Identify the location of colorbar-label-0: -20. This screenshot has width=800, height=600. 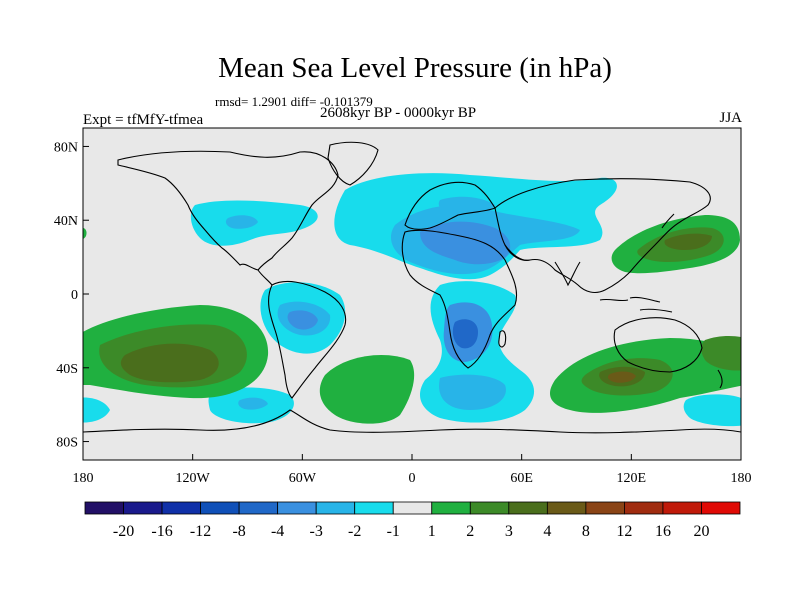
(123, 531).